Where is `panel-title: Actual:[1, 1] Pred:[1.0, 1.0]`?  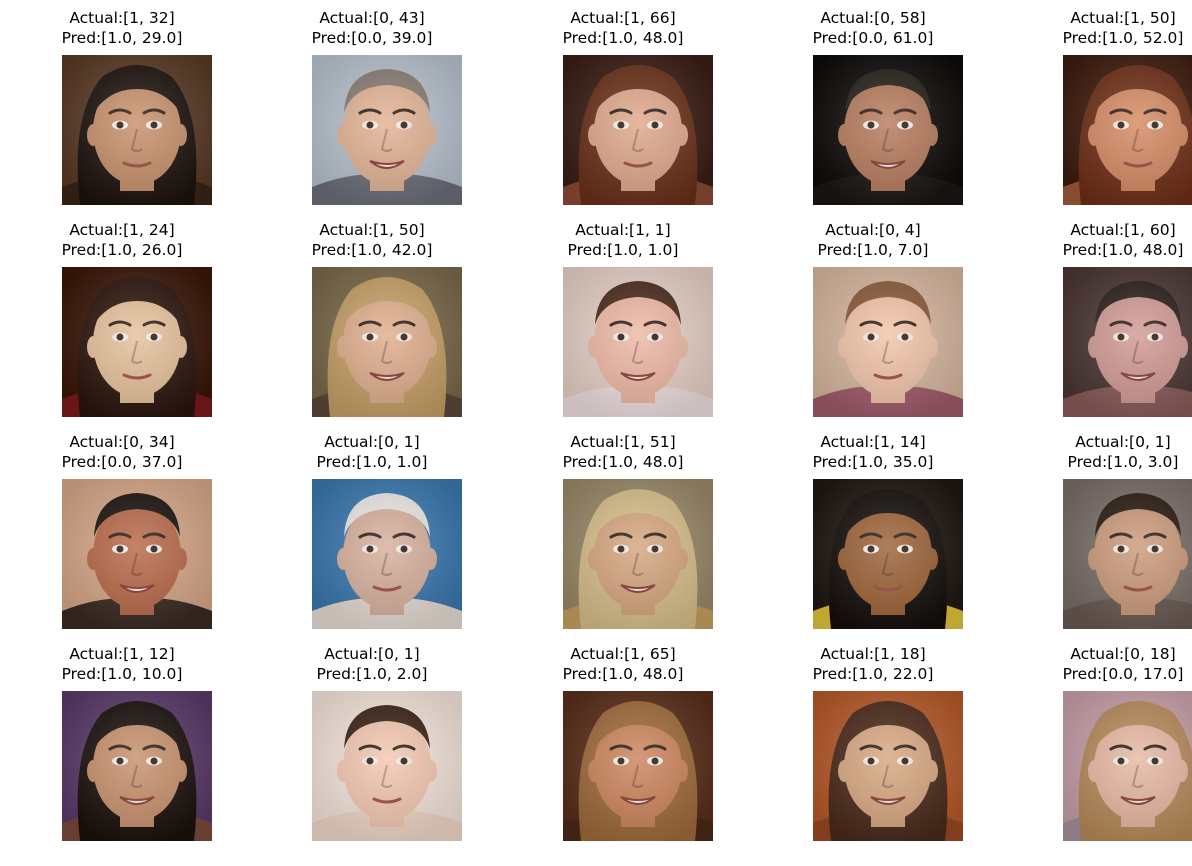 panel-title: Actual:[1, 1] Pred:[1.0, 1.0] is located at coordinates (623, 240).